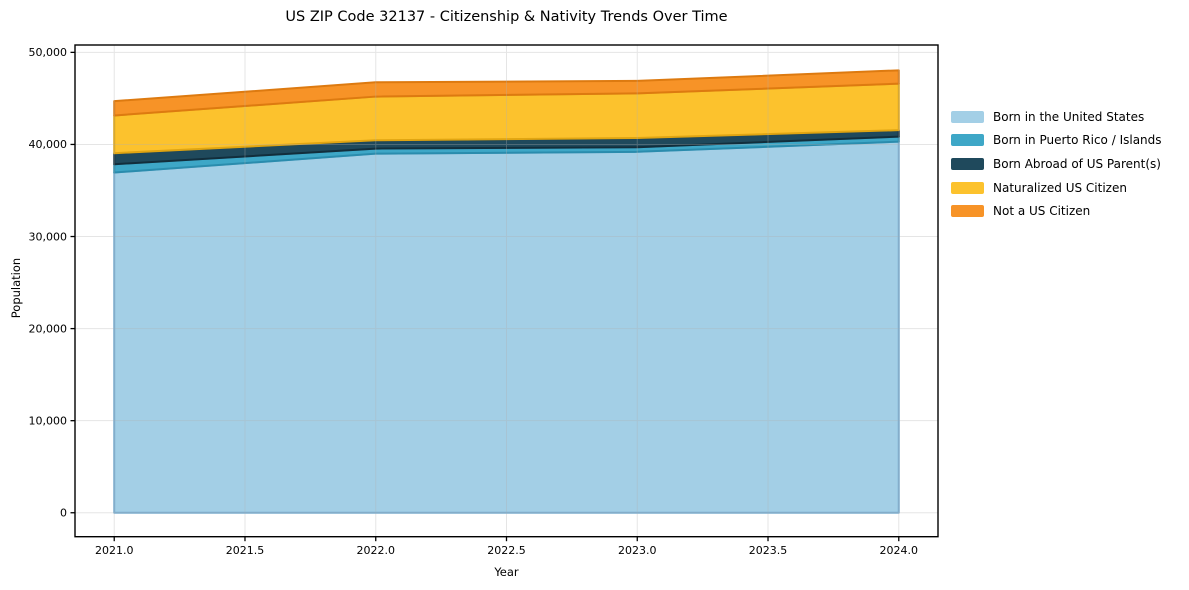  Describe the element at coordinates (375, 550) in the screenshot. I see `x-tick-label: 2022.0` at that location.